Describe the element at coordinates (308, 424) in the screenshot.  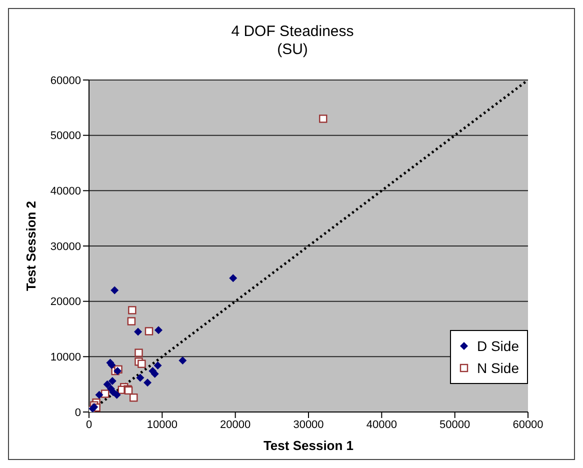
I see `x-tick-label: 30000` at that location.